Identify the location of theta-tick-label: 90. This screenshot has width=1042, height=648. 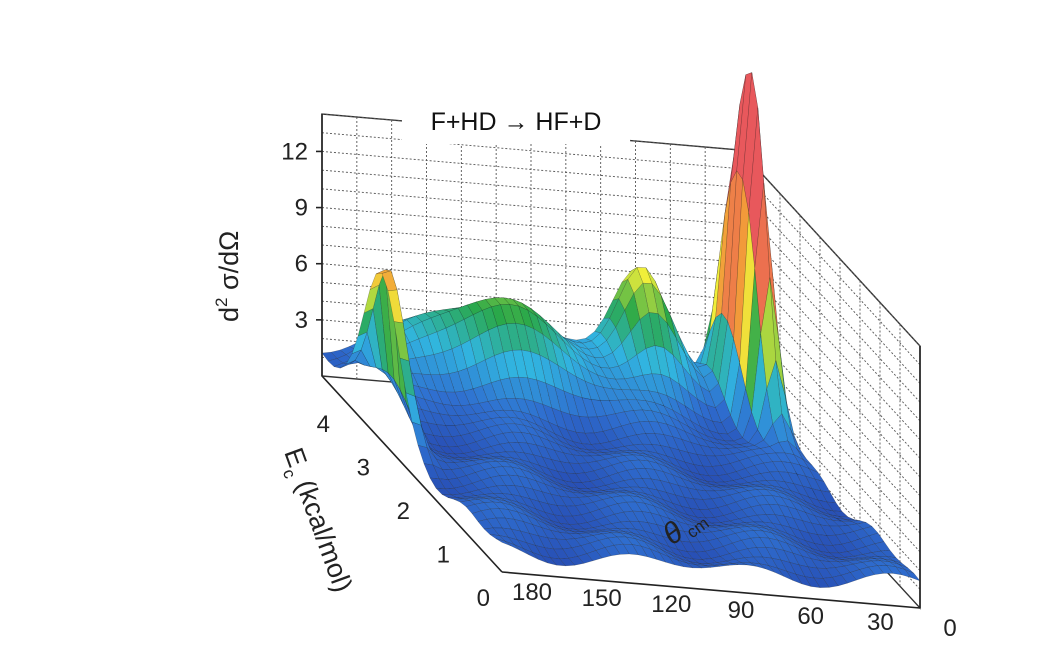
(741, 610).